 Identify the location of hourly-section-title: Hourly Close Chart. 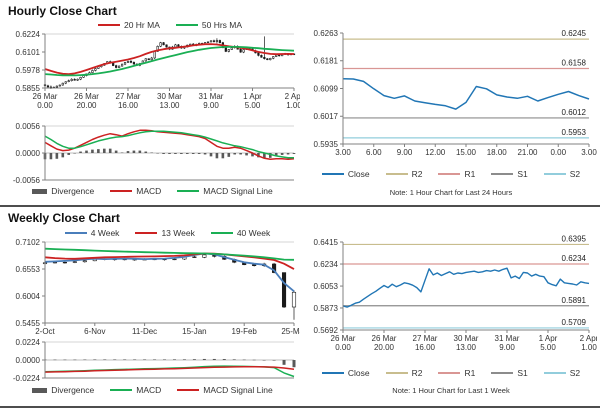
(62, 11).